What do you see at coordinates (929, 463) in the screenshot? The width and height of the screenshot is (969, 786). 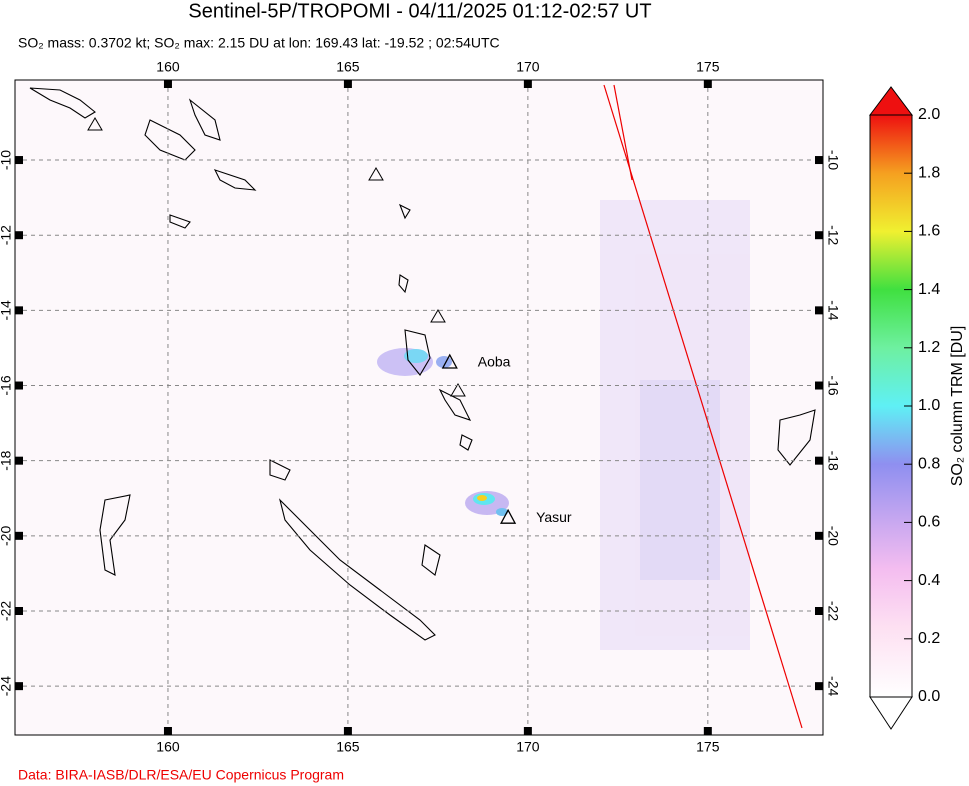 I see `colorbar-tick-label: 0.8` at bounding box center [929, 463].